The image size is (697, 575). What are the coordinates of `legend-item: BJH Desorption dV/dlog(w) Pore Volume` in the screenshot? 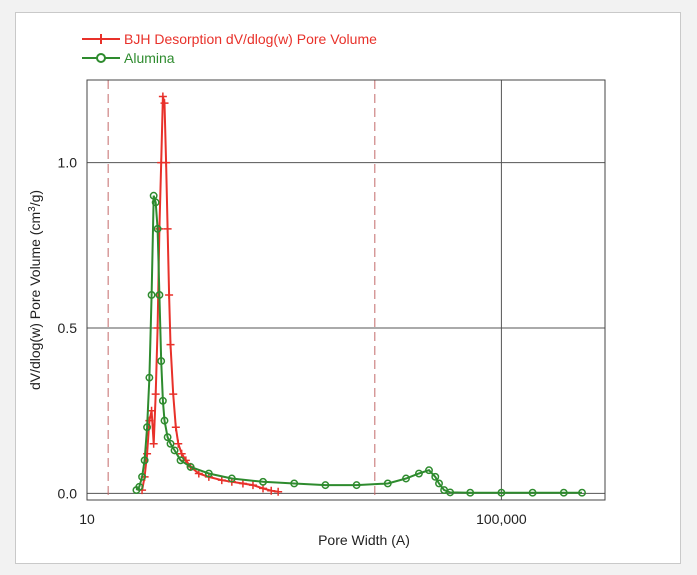 It's located at (229, 39).